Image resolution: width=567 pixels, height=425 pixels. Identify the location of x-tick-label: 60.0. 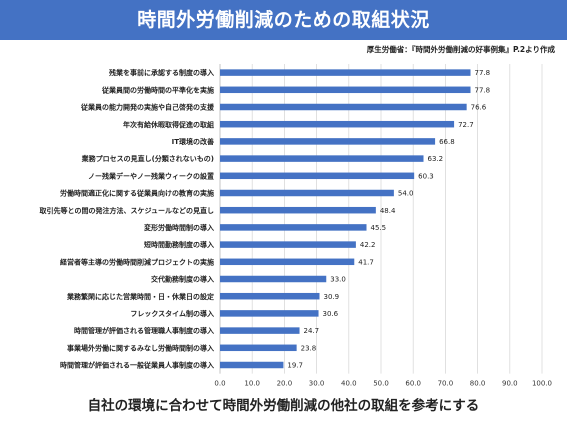
(413, 384).